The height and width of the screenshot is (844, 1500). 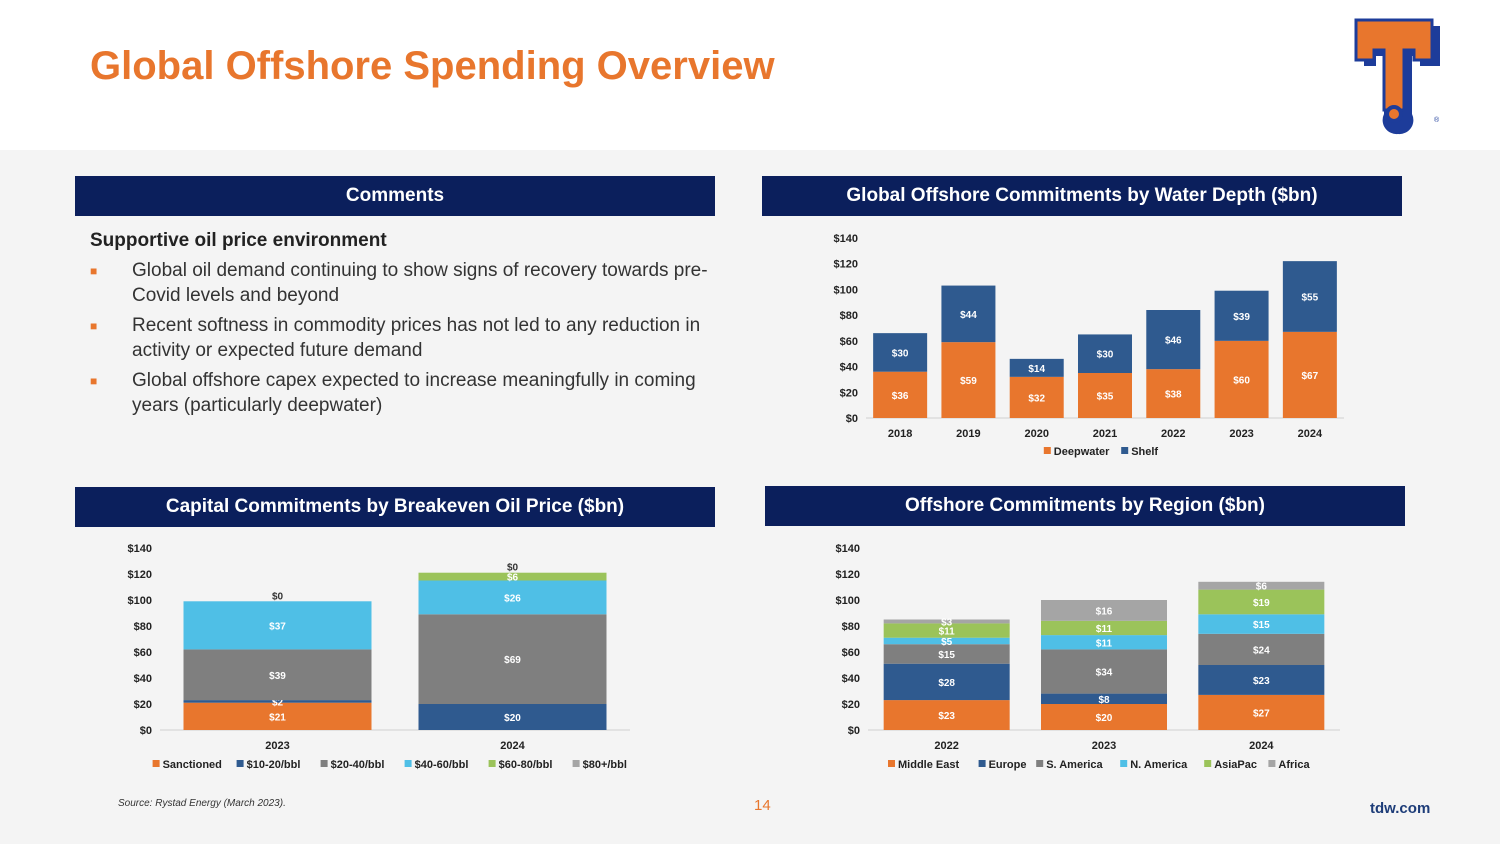 I want to click on legend-label: Sanctioned, so click(x=192, y=765).